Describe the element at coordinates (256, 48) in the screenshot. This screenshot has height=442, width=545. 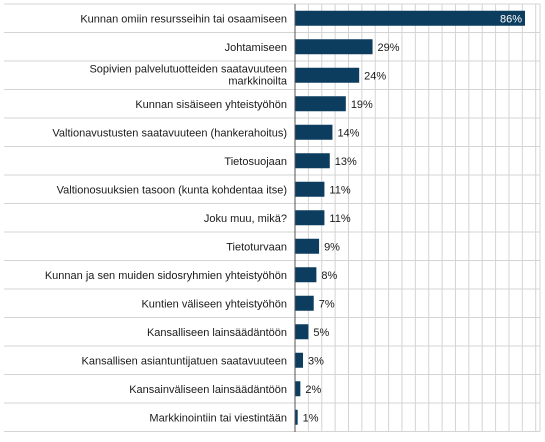
I see `category-label: Johtamiseen` at that location.